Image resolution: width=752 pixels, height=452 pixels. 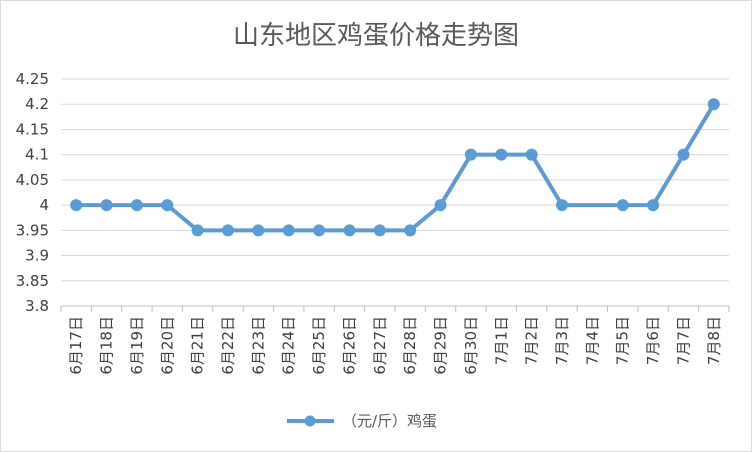 I want to click on y-tick-label: 4.1, so click(x=37, y=155).